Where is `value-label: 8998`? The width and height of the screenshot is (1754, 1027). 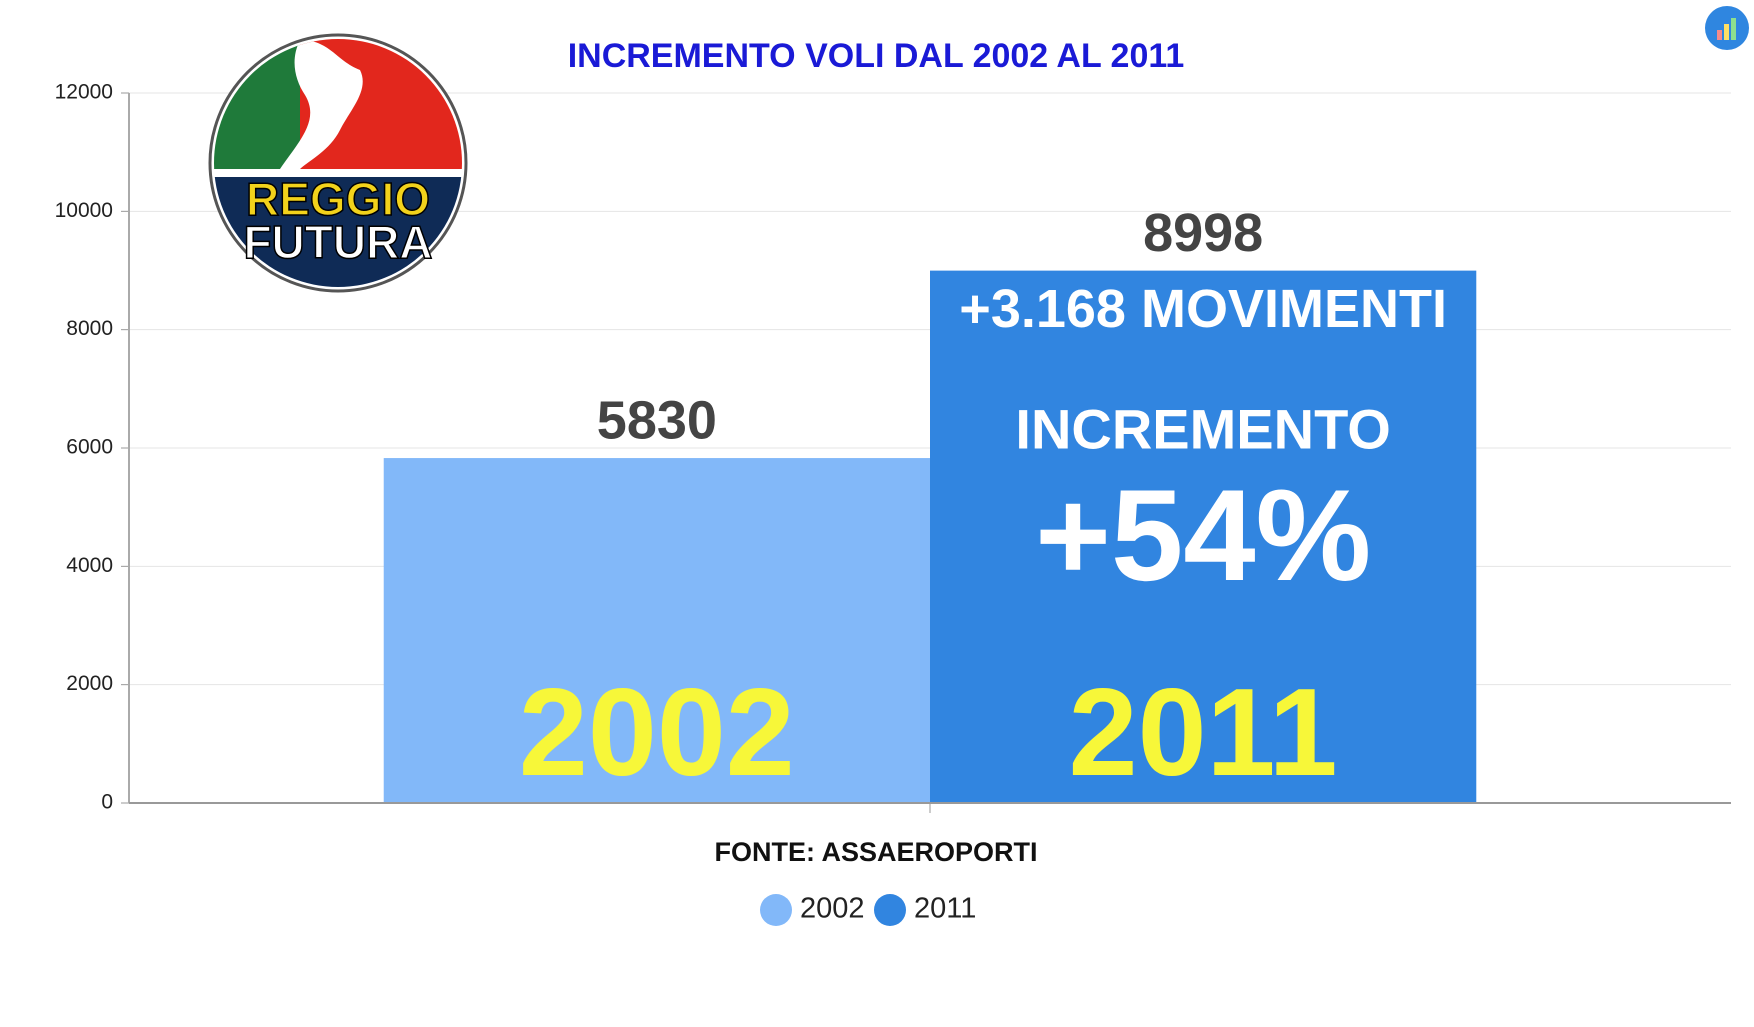
value-label: 8998 is located at coordinates (1203, 233).